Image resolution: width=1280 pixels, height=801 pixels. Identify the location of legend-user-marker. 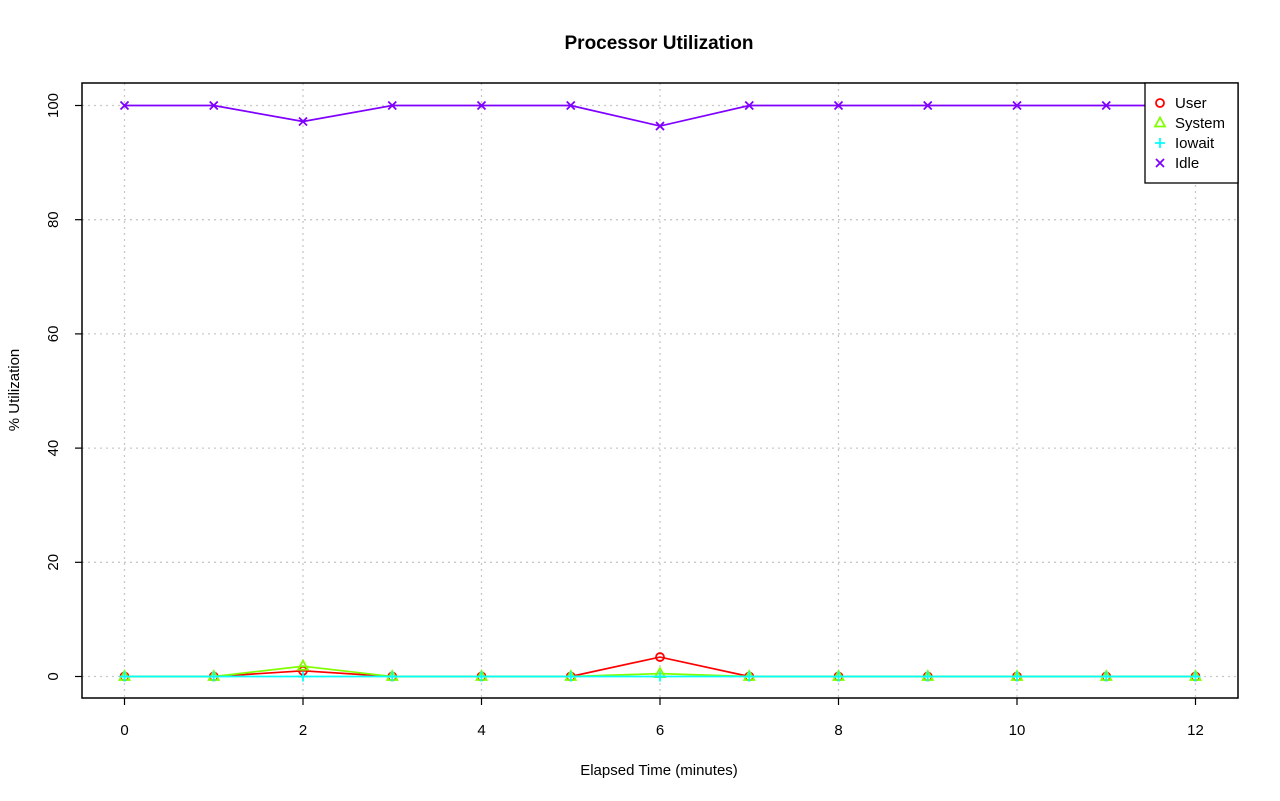
(1160, 103).